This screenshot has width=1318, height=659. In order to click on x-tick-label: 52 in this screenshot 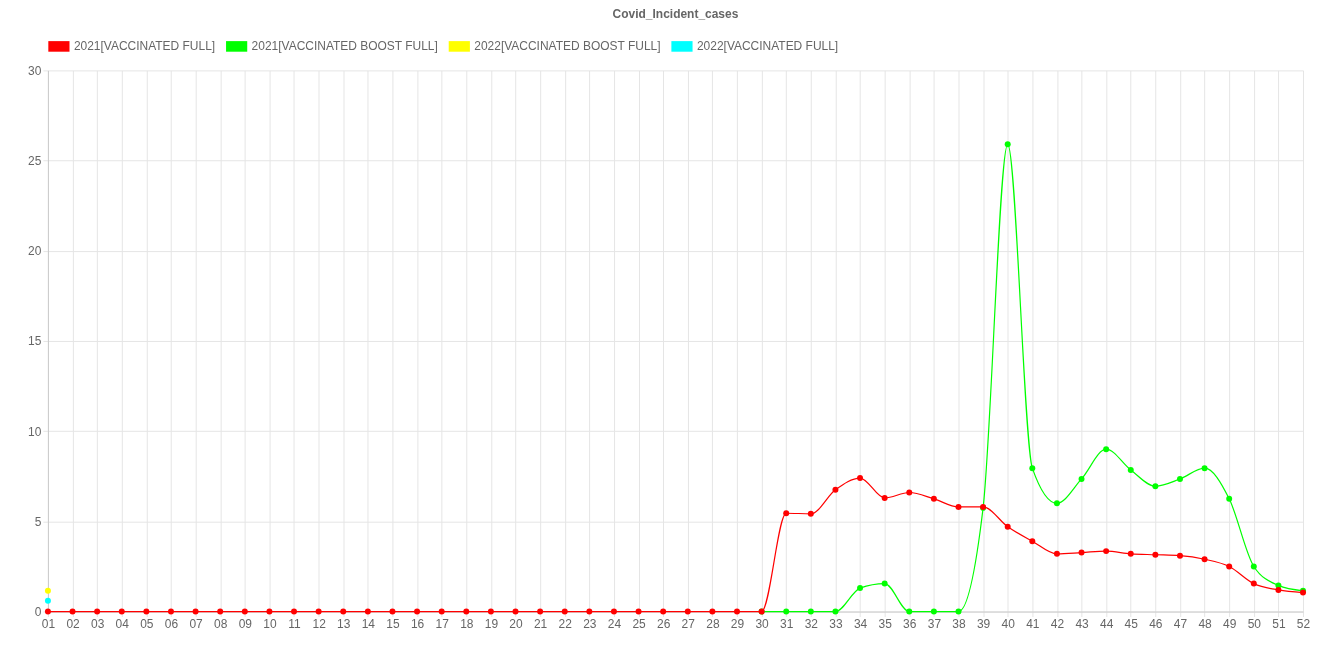, I will do `click(1303, 624)`.